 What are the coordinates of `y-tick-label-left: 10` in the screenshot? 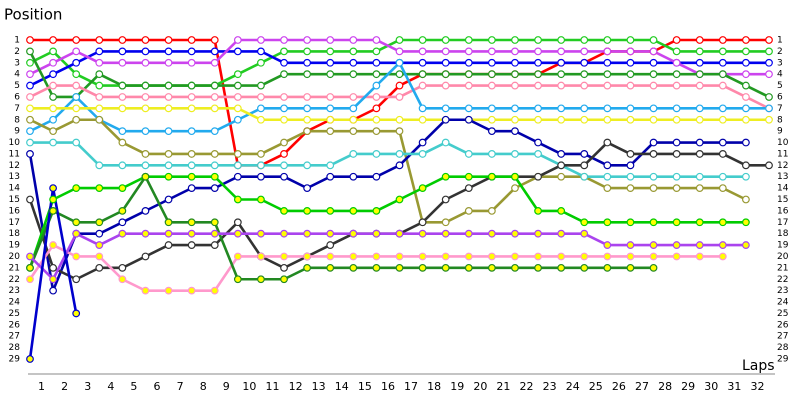 It's located at (15, 143).